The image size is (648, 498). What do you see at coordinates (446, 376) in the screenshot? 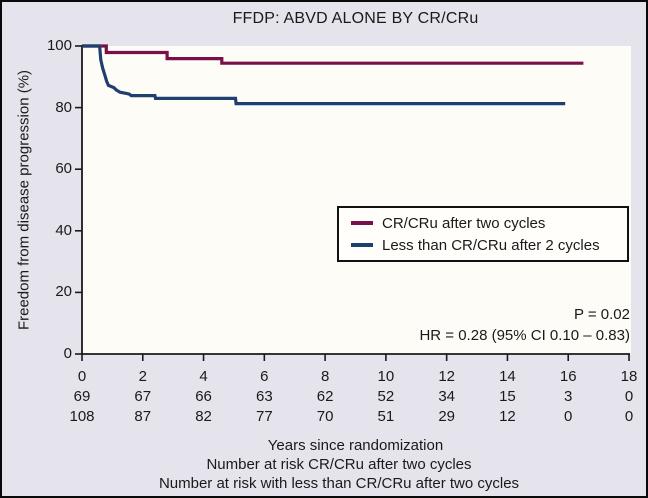
I see `x-tick-label: 12` at bounding box center [446, 376].